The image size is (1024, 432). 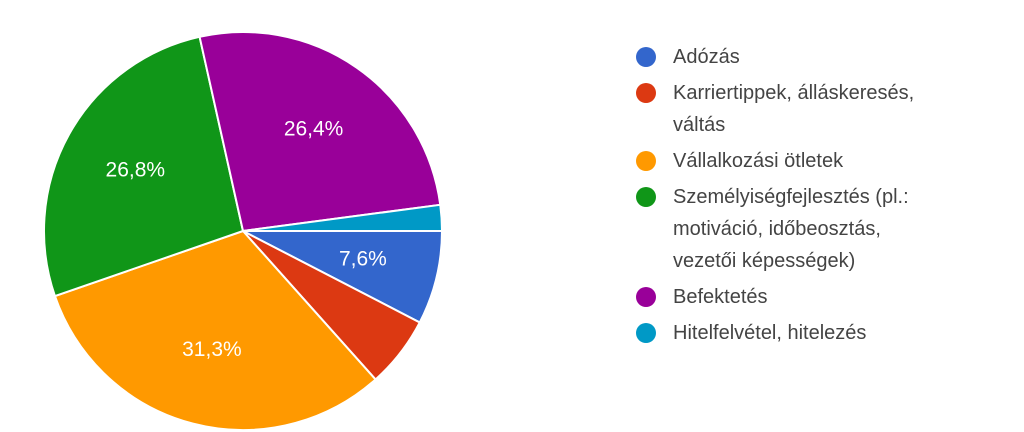 What do you see at coordinates (794, 93) in the screenshot?
I see `legend-label-line: Karriertippek, álláskeresés,` at bounding box center [794, 93].